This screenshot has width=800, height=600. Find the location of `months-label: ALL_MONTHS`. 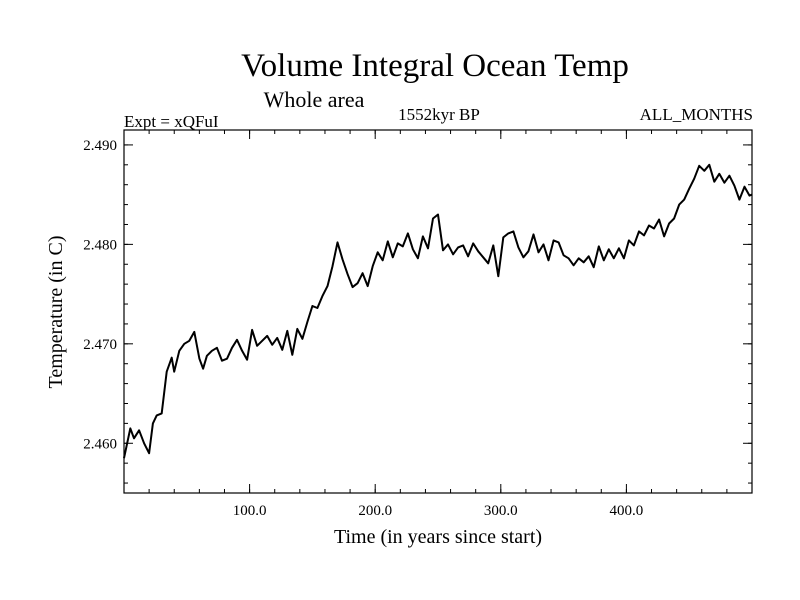

months-label: ALL_MONTHS is located at coordinates (696, 114).